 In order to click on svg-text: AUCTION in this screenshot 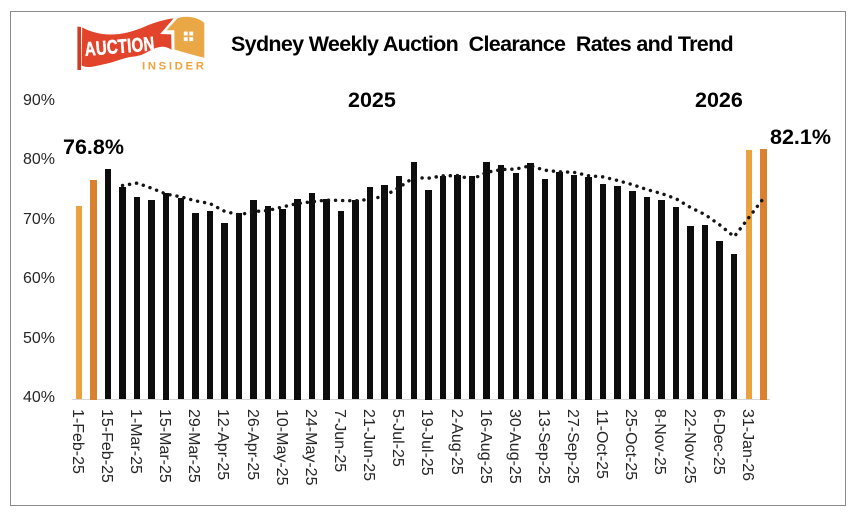, I will do `click(120, 46)`.